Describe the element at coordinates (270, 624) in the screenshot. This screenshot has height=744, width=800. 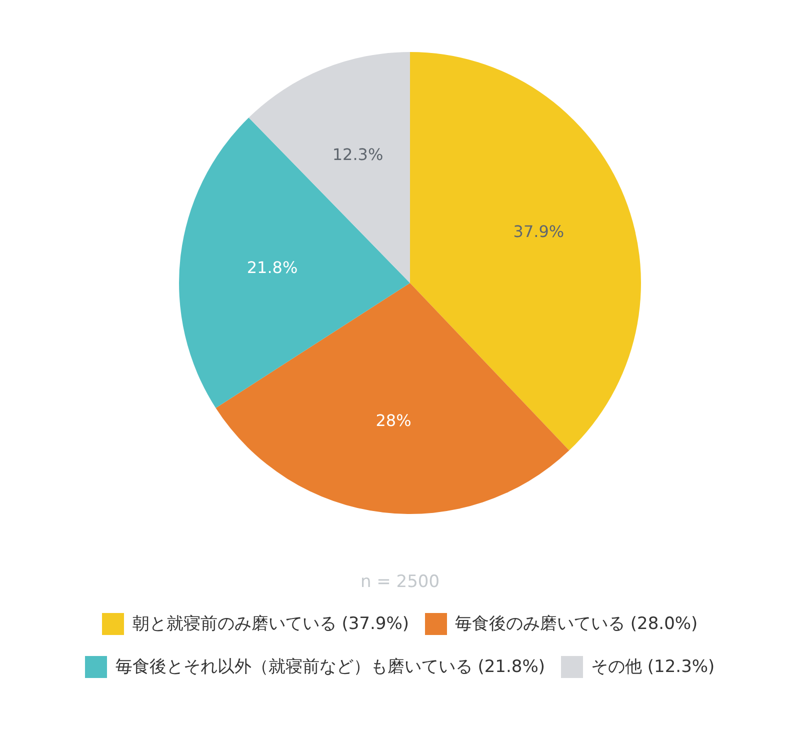
I see `legend-label: 朝と就寝前のみ磨いている (37.9%)` at that location.